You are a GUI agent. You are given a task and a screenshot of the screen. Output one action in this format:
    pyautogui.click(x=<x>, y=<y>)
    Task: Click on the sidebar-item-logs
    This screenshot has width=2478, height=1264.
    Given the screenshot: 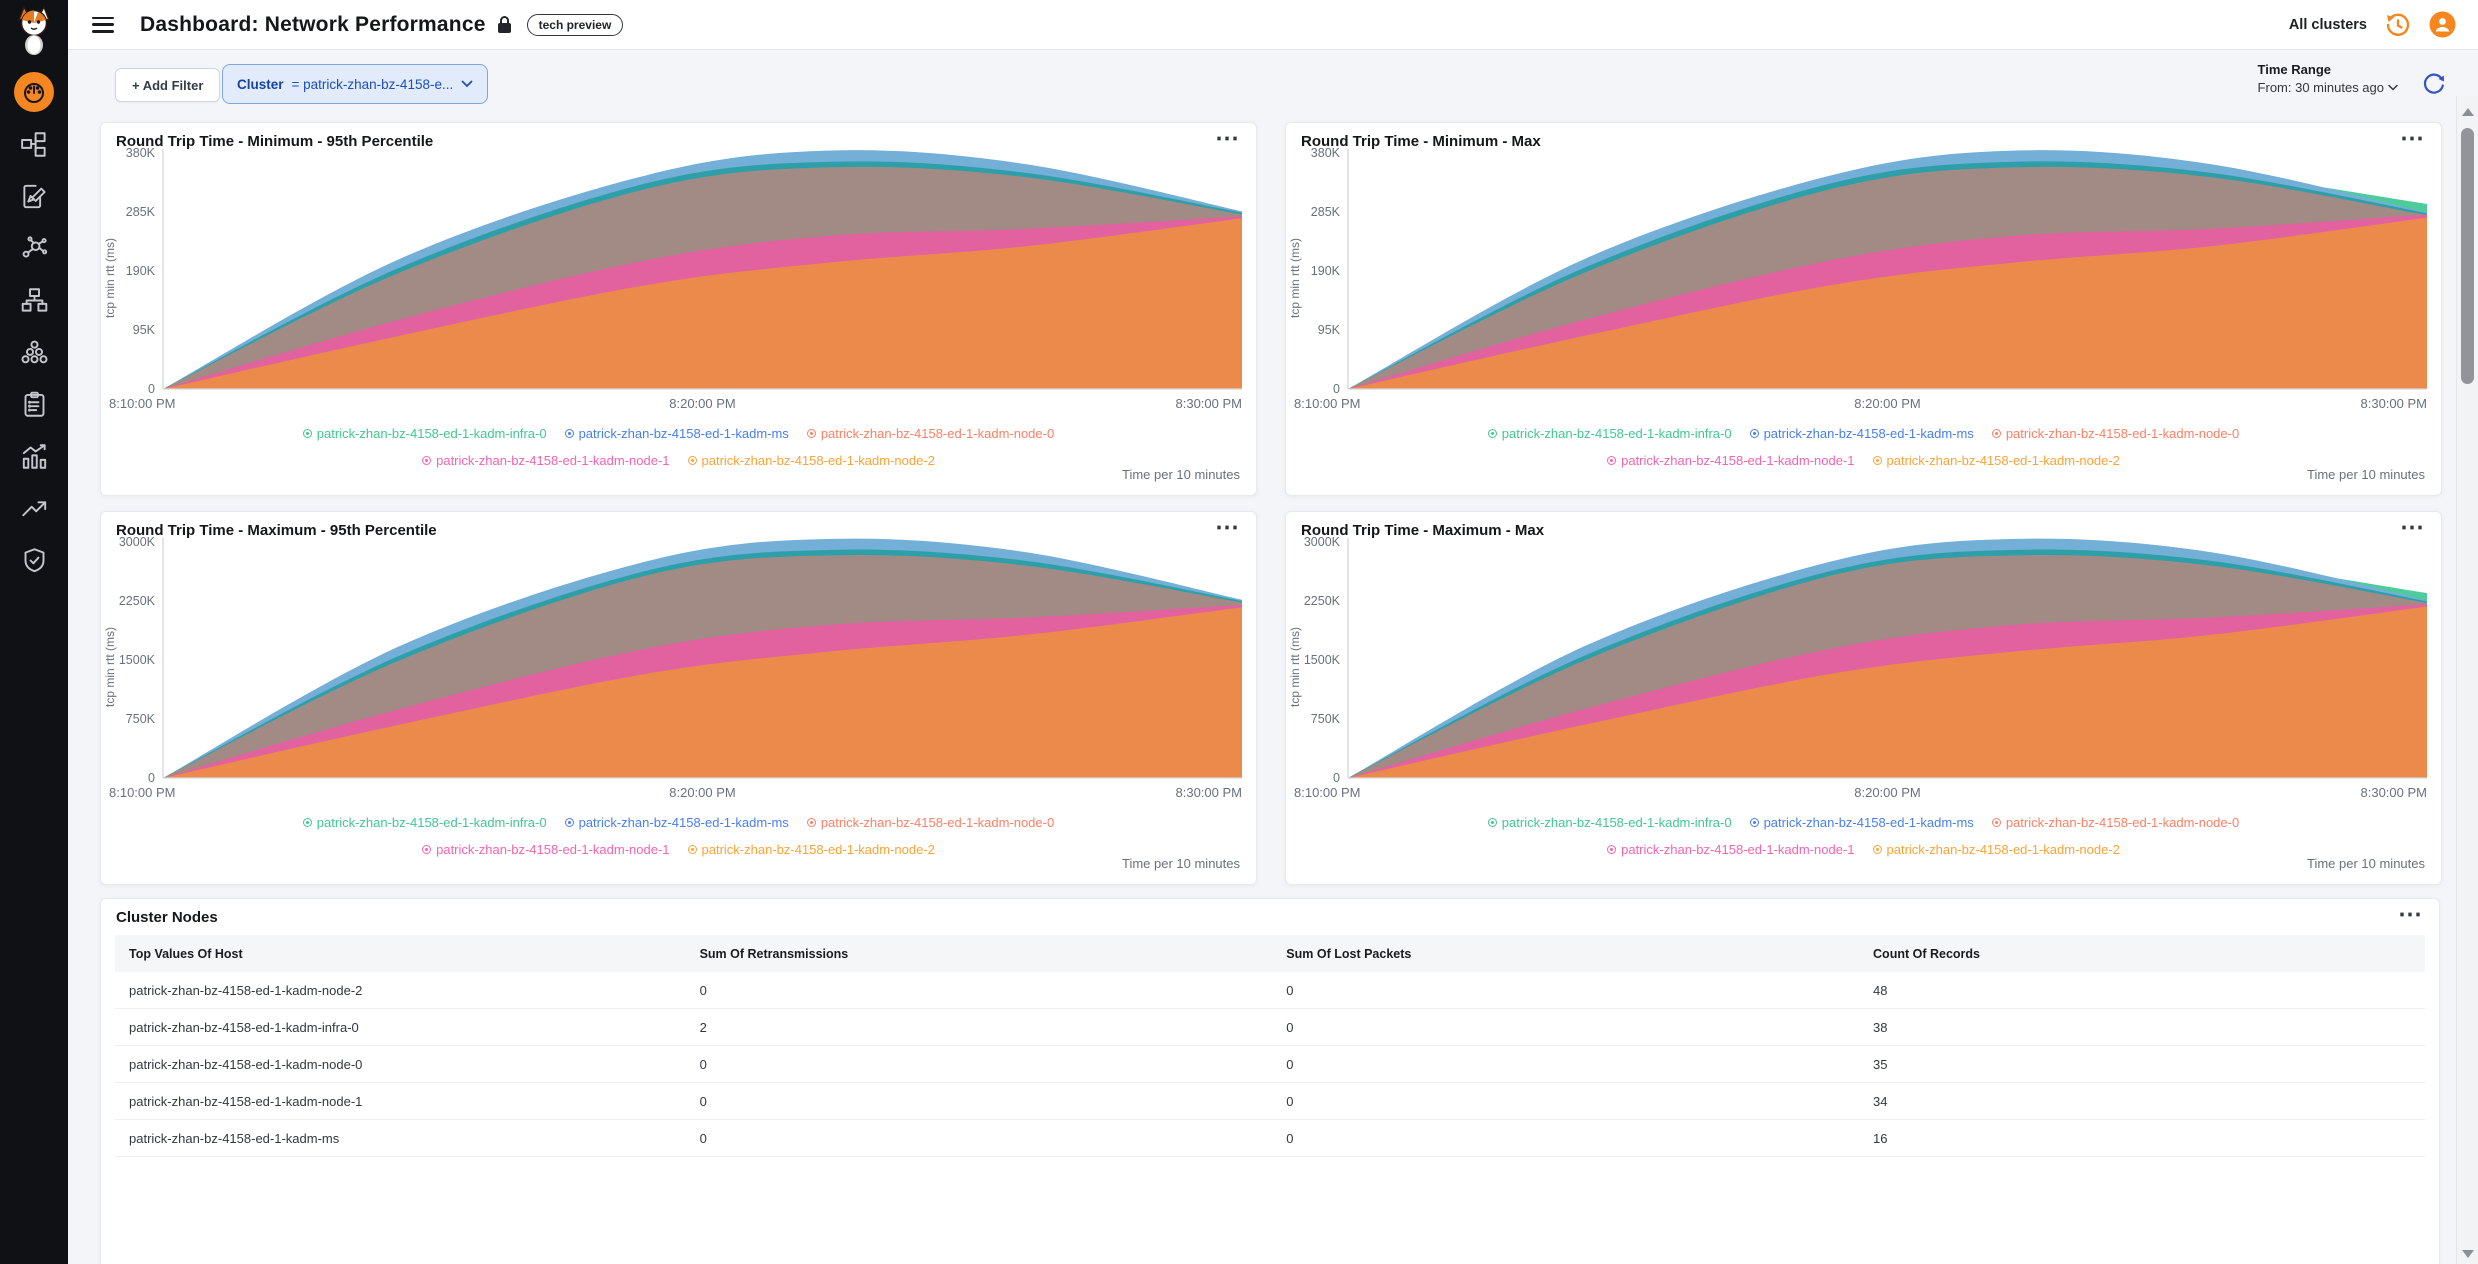 What is the action you would take?
    pyautogui.click(x=34, y=404)
    